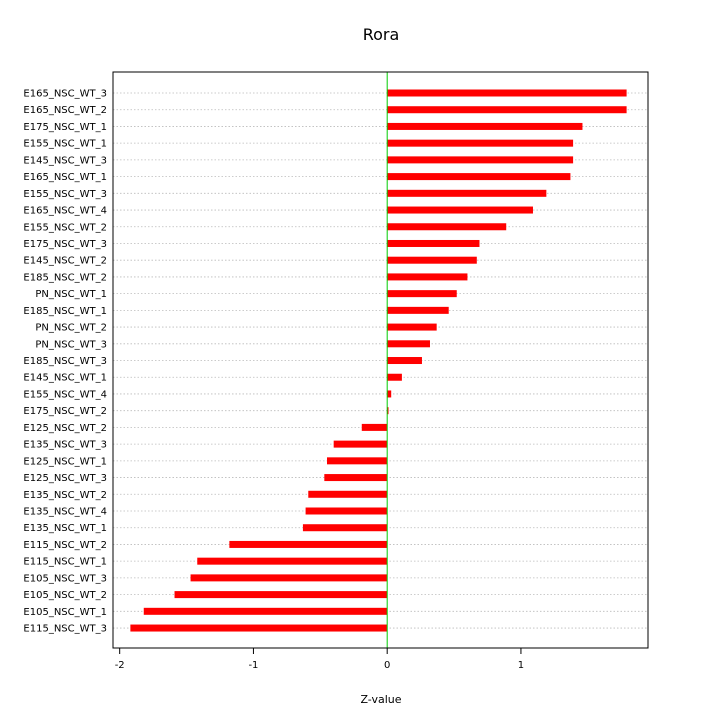 This screenshot has height=720, width=720. What do you see at coordinates (65, 495) in the screenshot?
I see `y-tick-label: E135_NSC_WT_2` at bounding box center [65, 495].